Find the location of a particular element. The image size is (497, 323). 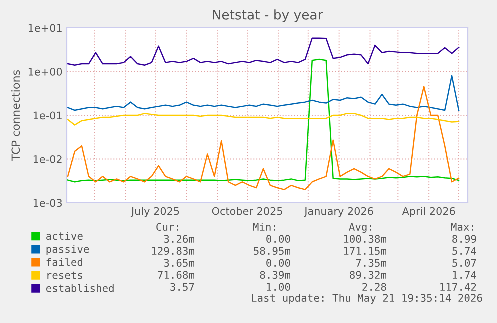

text: 71.68m is located at coordinates (176, 275).